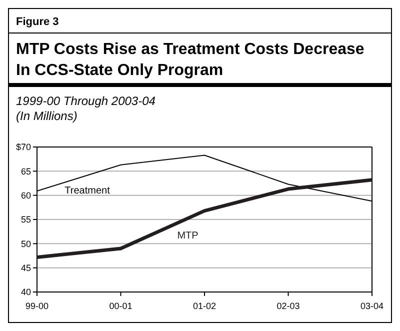 The width and height of the screenshot is (400, 331). What do you see at coordinates (25, 292) in the screenshot?
I see `y-tick-label: 40` at bounding box center [25, 292].